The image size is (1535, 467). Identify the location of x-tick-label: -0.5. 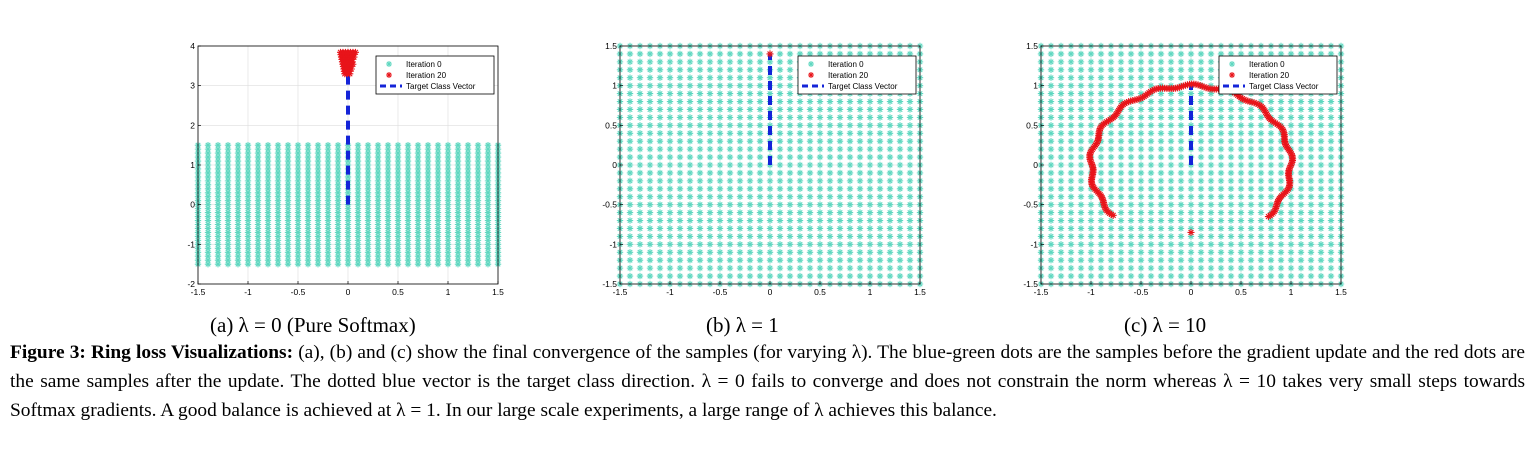
(1141, 292).